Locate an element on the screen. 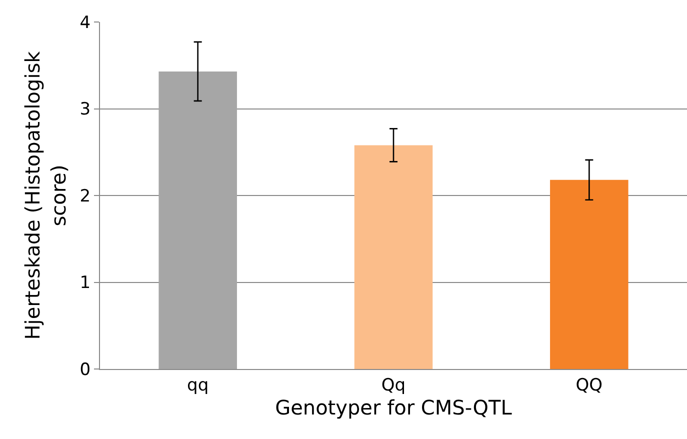 The image size is (687, 439). y-axis-title: Hjerteskade (Histopatologisk score) is located at coordinates (45, 195).